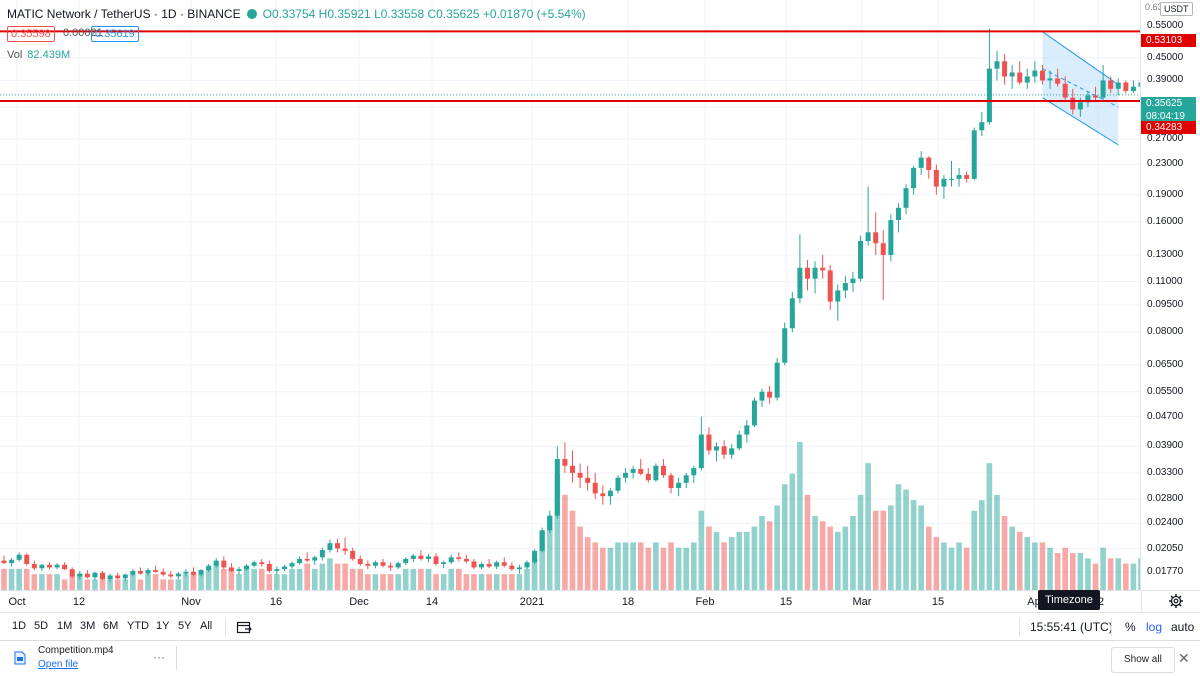 This screenshot has height=676, width=1200. What do you see at coordinates (1176, 9) in the screenshot?
I see `currency-button: USDT` at bounding box center [1176, 9].